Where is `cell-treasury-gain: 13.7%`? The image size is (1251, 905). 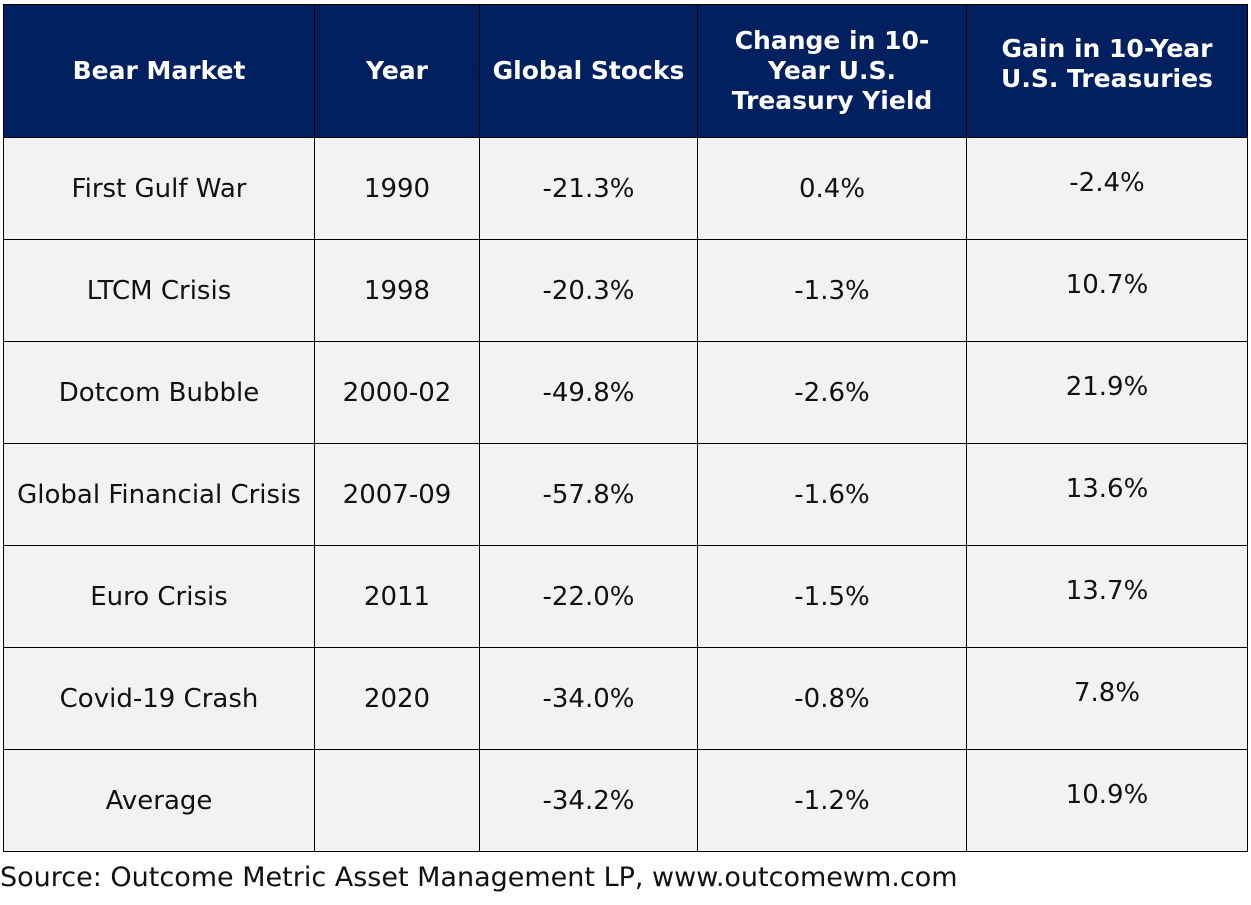
cell-treasury-gain: 13.7% is located at coordinates (1107, 596).